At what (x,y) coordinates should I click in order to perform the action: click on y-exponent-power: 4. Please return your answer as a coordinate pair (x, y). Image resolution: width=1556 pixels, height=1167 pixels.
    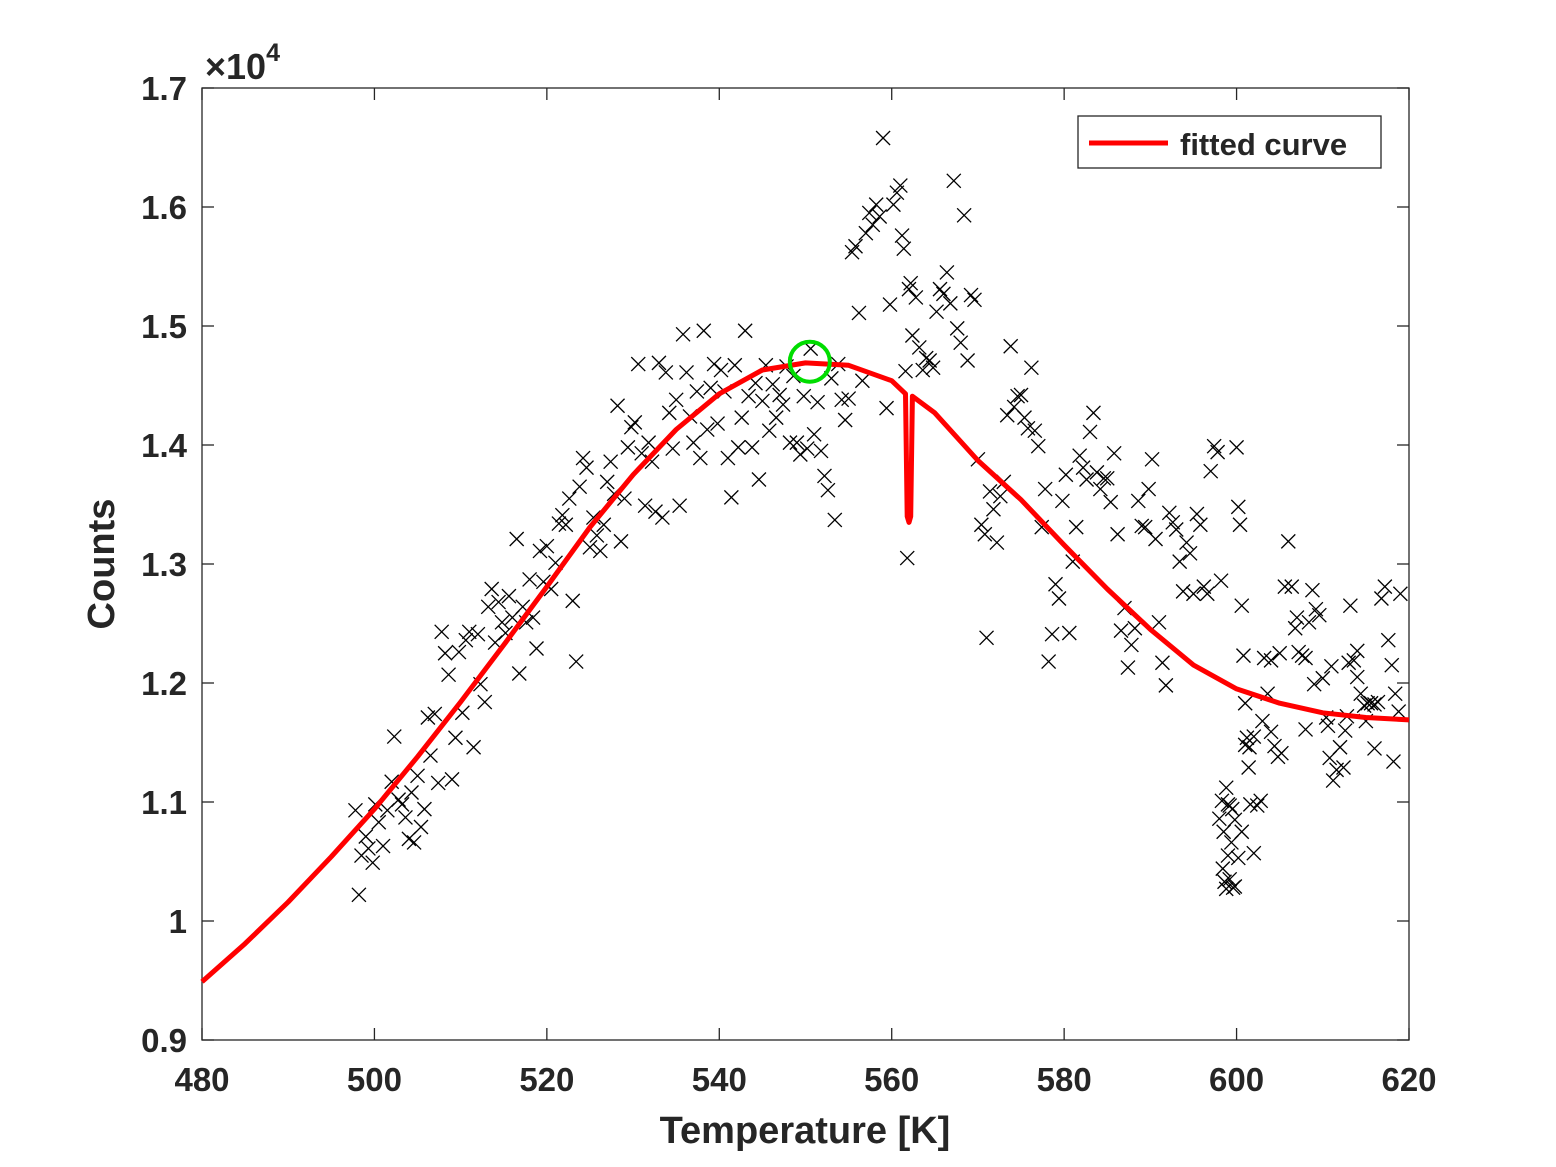
    Looking at the image, I should click on (273, 53).